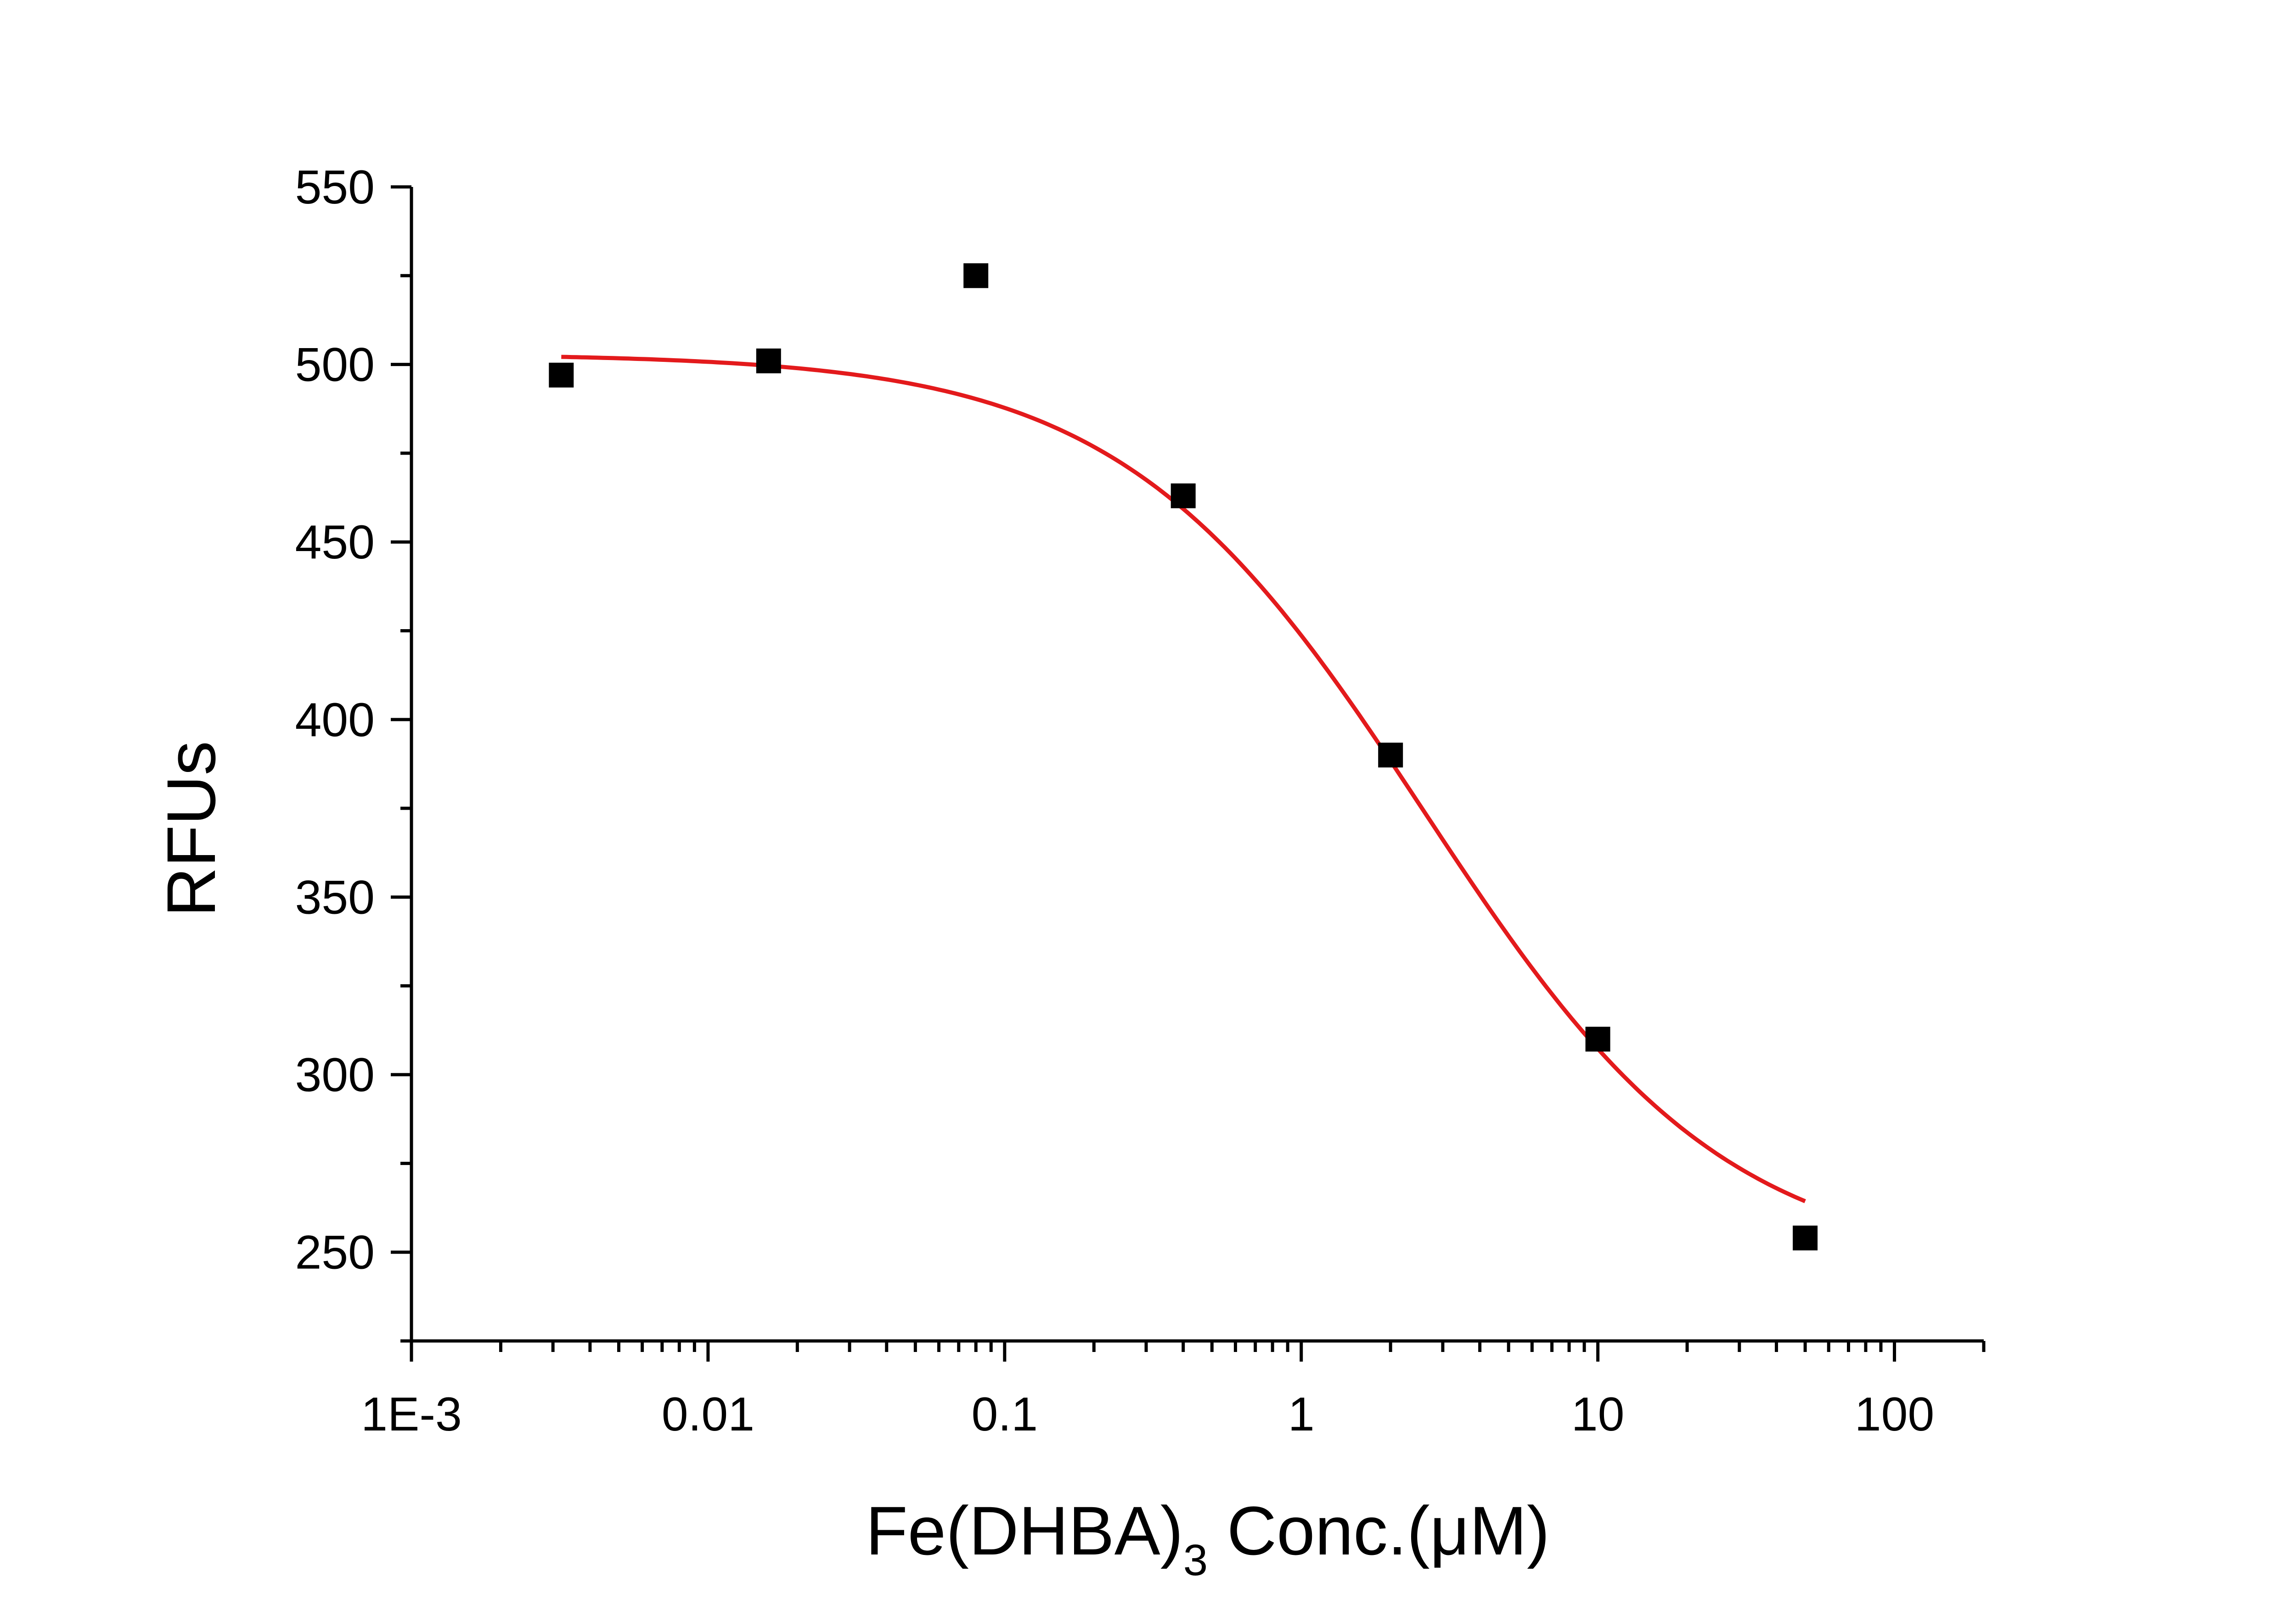  I want to click on x-tick-label: 100, so click(1895, 1414).